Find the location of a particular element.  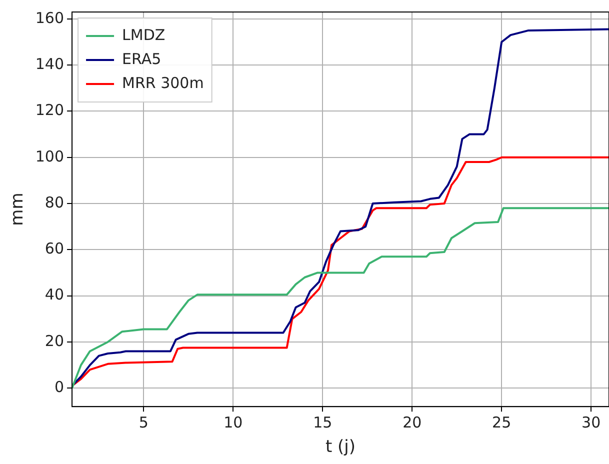

x-tick-label: 20 is located at coordinates (412, 422).